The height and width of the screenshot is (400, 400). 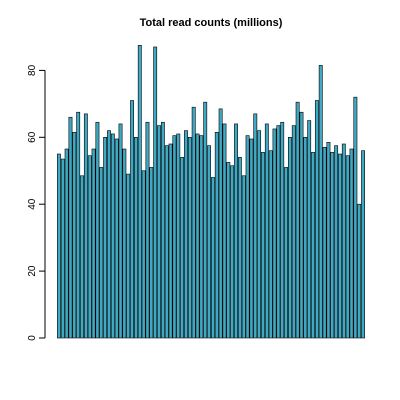 What do you see at coordinates (32, 271) in the screenshot?
I see `y-tick-label-20: 20` at bounding box center [32, 271].